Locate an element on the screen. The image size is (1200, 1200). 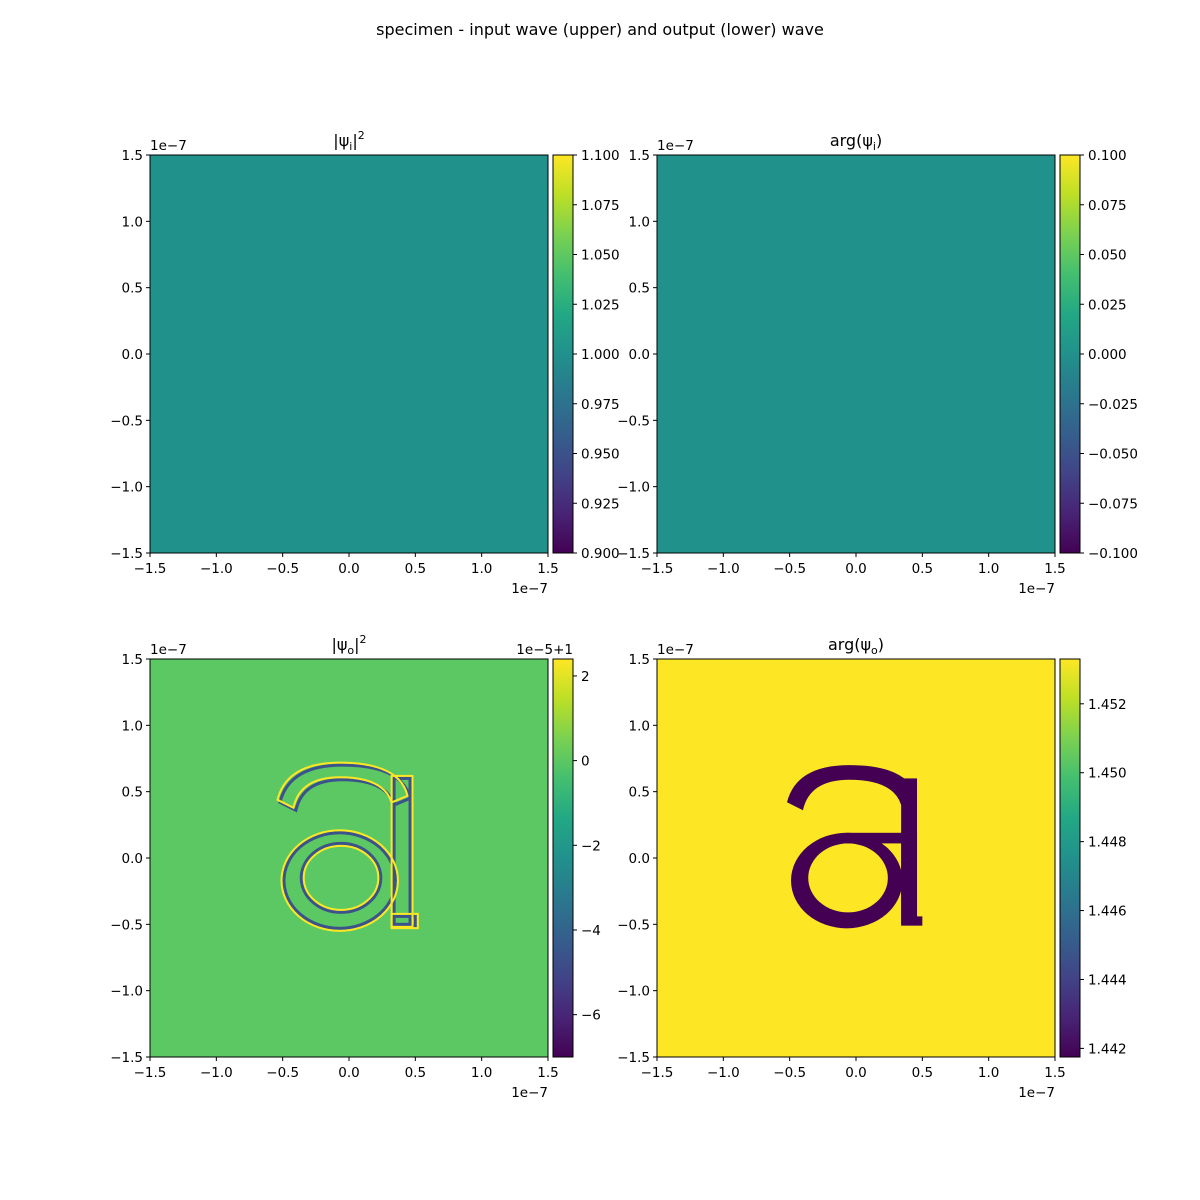
panel-title: arg(ψo) is located at coordinates (856, 646).